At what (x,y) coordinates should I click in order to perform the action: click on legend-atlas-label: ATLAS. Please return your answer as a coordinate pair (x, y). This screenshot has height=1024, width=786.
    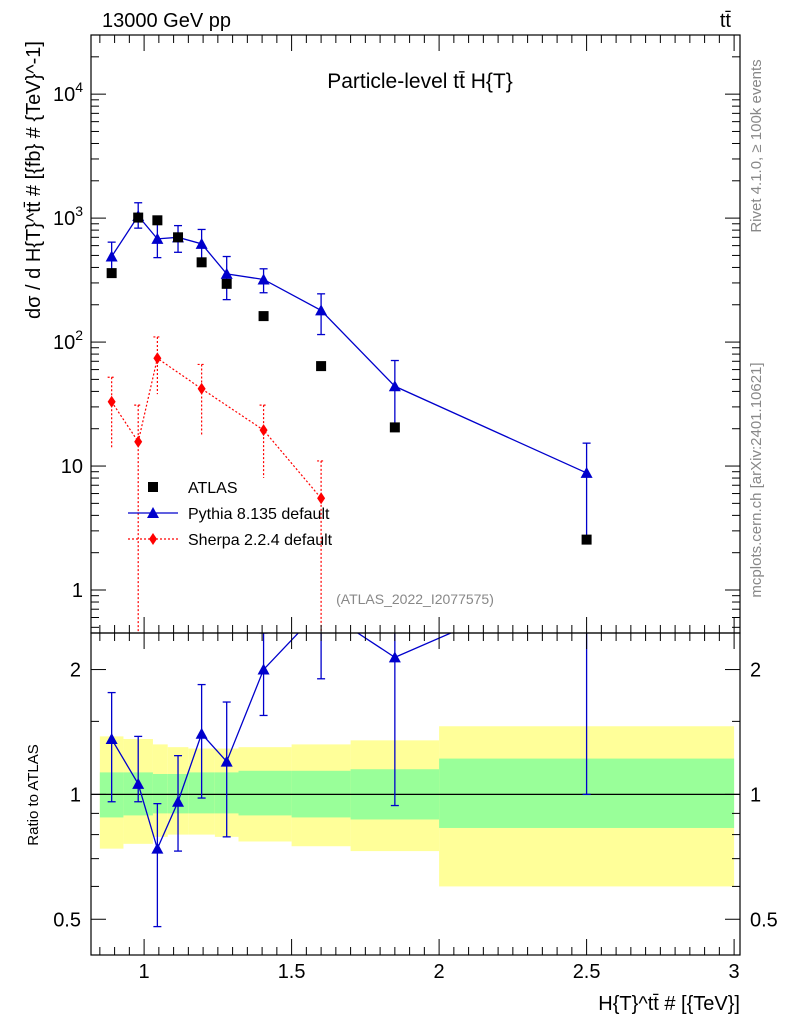
    Looking at the image, I should click on (213, 488).